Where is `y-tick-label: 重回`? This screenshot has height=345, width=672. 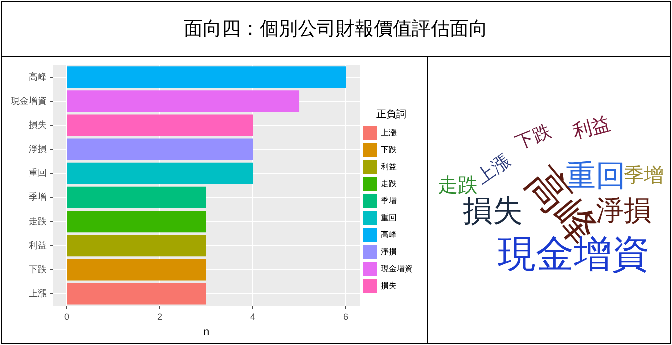
y-tick-label: 重回 is located at coordinates (38, 173).